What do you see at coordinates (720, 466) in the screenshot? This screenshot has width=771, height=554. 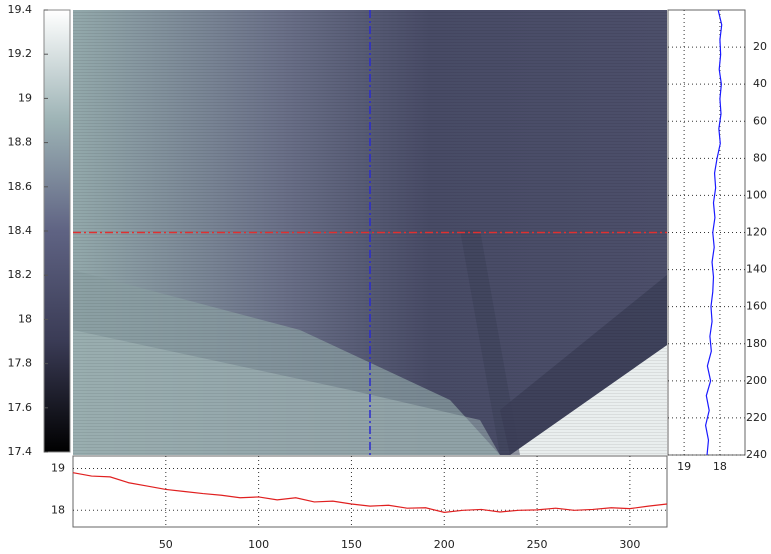 I see `x-tick-label: 18` at bounding box center [720, 466].